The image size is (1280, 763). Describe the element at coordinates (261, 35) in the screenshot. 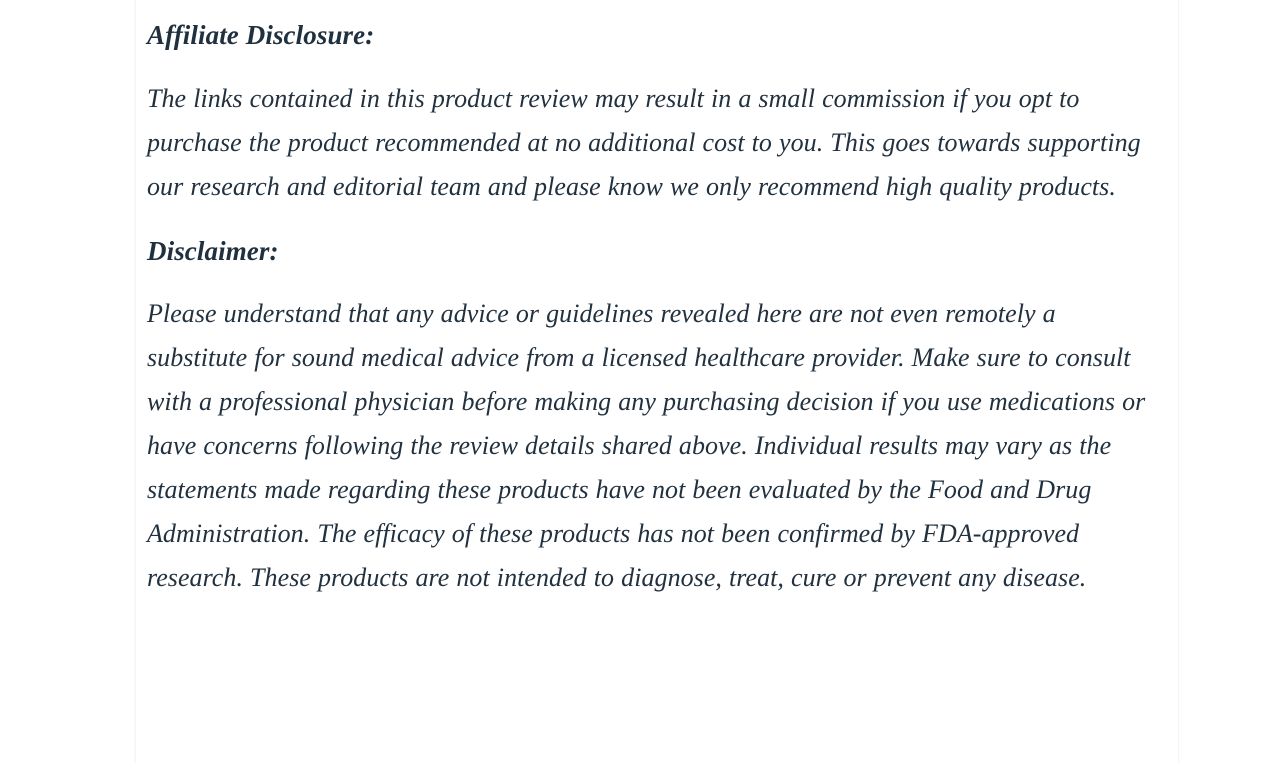

I see `affiliate-disclosure-heading: Affiliate Disclosure:` at that location.